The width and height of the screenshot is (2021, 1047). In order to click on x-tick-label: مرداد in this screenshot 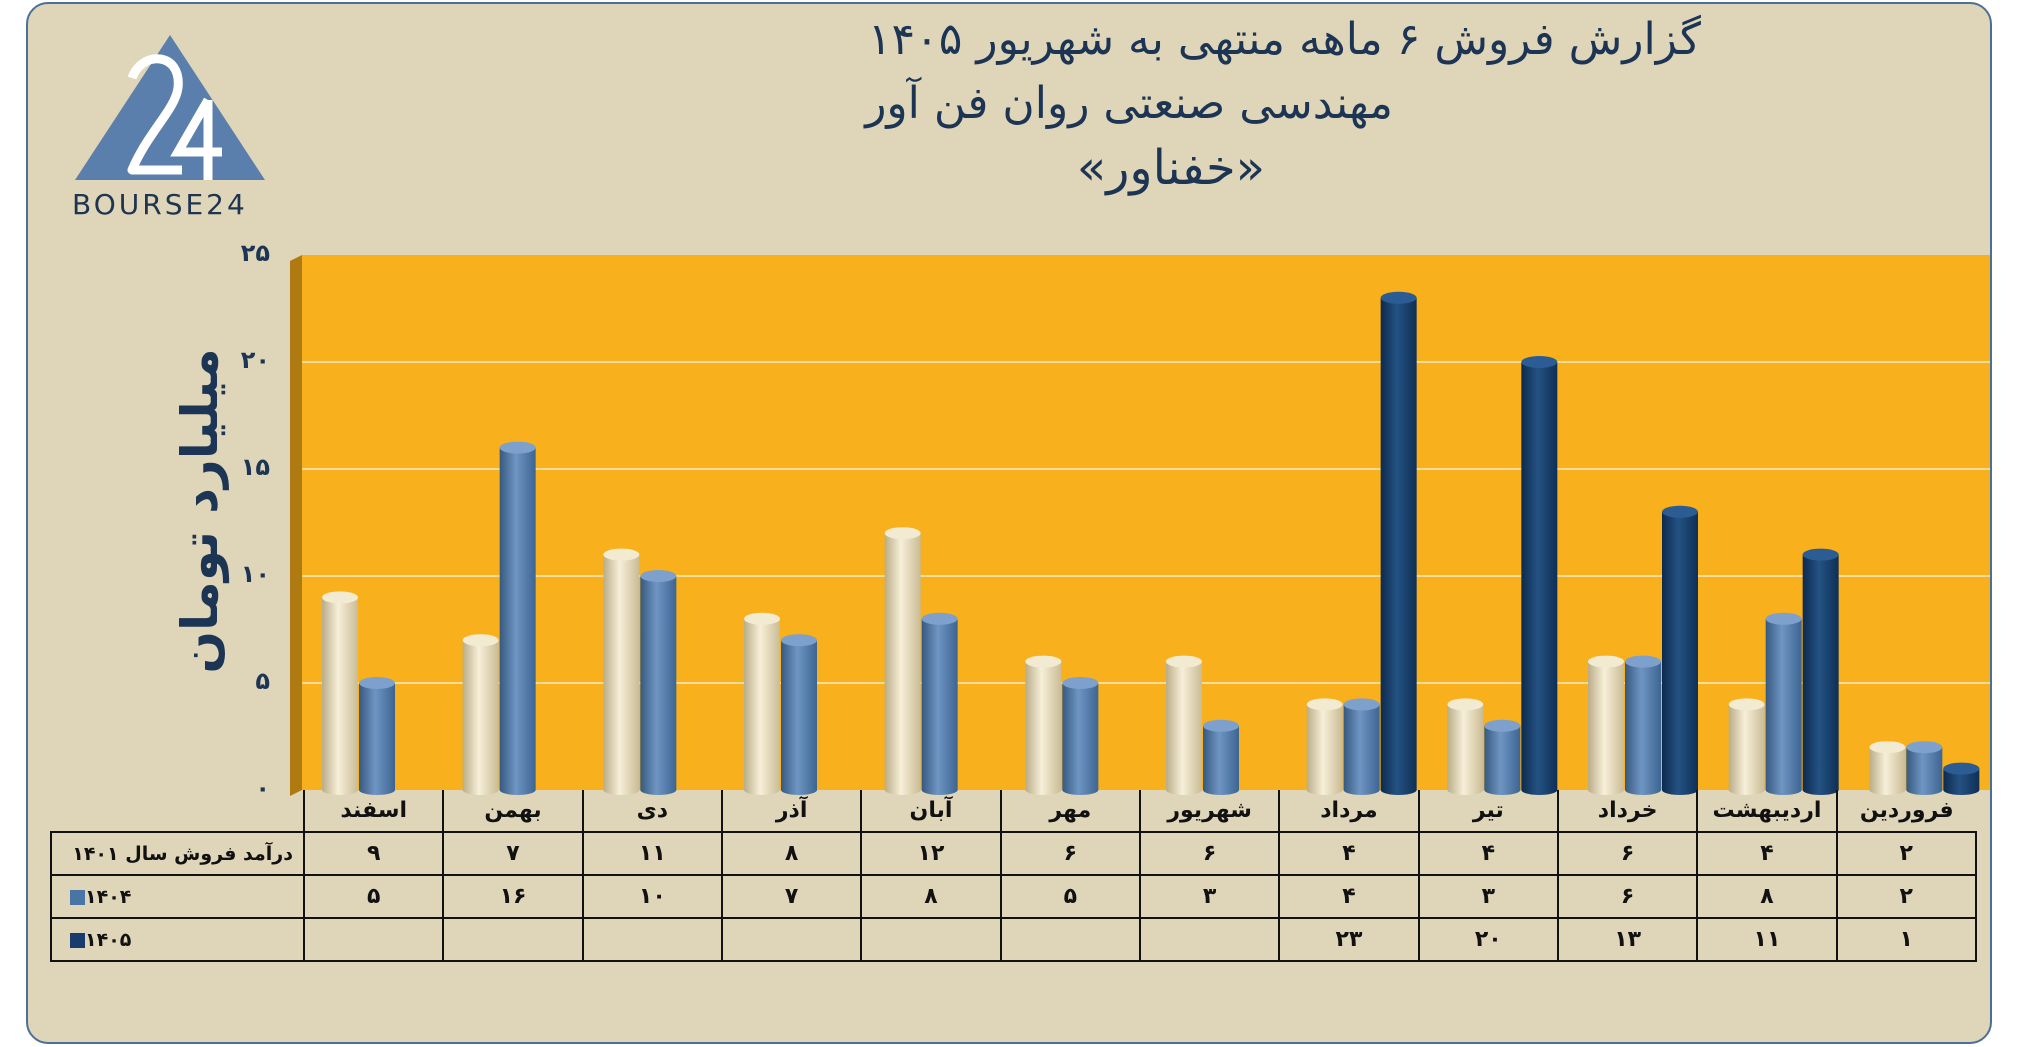, I will do `click(1348, 811)`.